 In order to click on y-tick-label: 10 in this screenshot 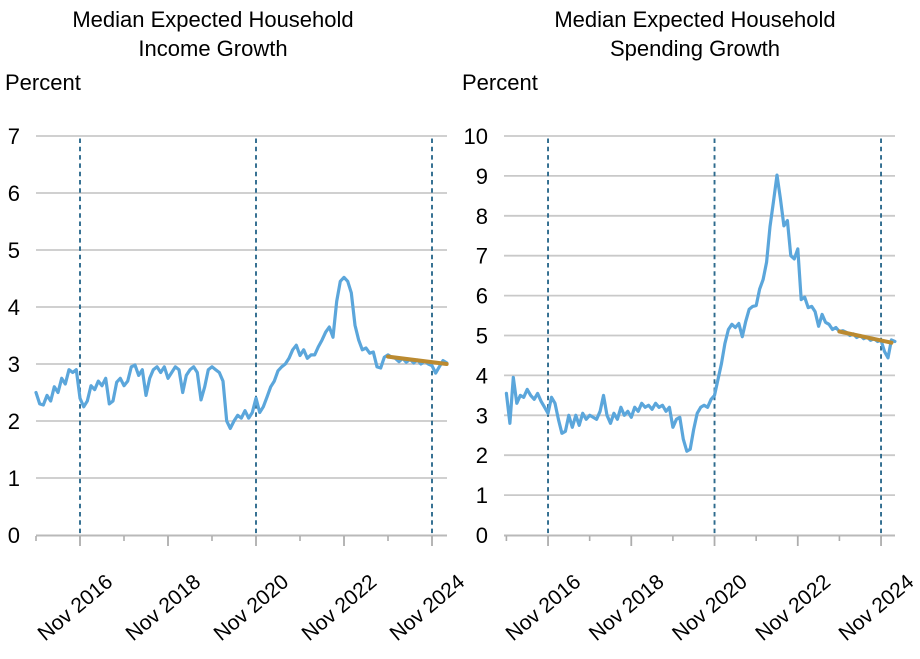, I will do `click(476, 136)`.